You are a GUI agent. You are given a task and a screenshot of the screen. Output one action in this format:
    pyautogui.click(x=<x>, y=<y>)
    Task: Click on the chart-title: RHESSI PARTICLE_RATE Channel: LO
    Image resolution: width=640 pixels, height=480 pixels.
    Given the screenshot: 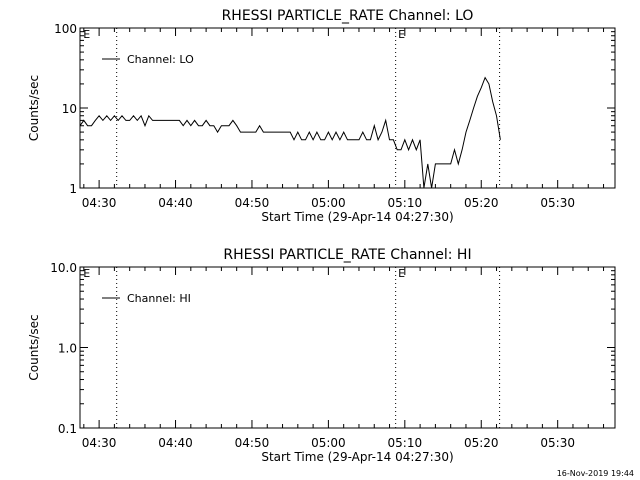 What is the action you would take?
    pyautogui.click(x=348, y=16)
    